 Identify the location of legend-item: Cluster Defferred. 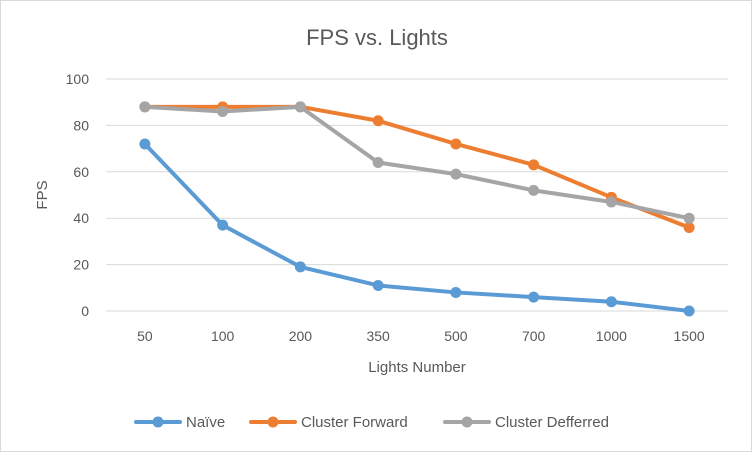
(526, 422).